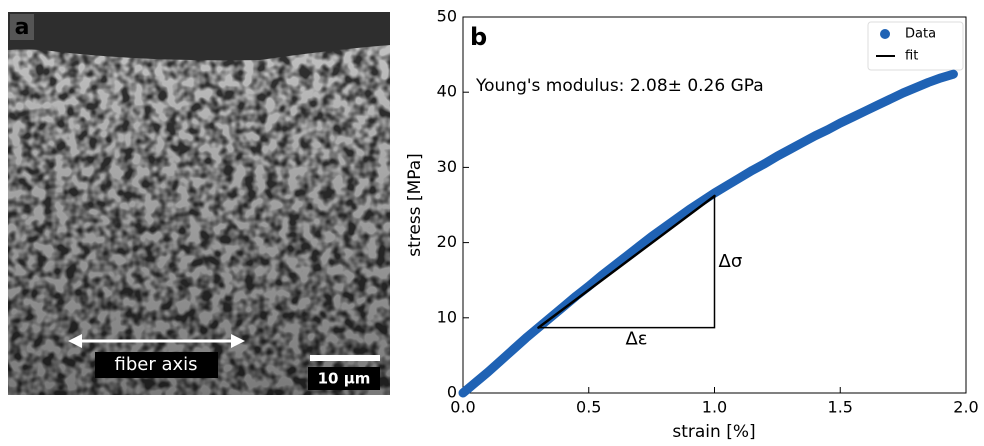  I want to click on y-tick-label: 40, so click(447, 91).